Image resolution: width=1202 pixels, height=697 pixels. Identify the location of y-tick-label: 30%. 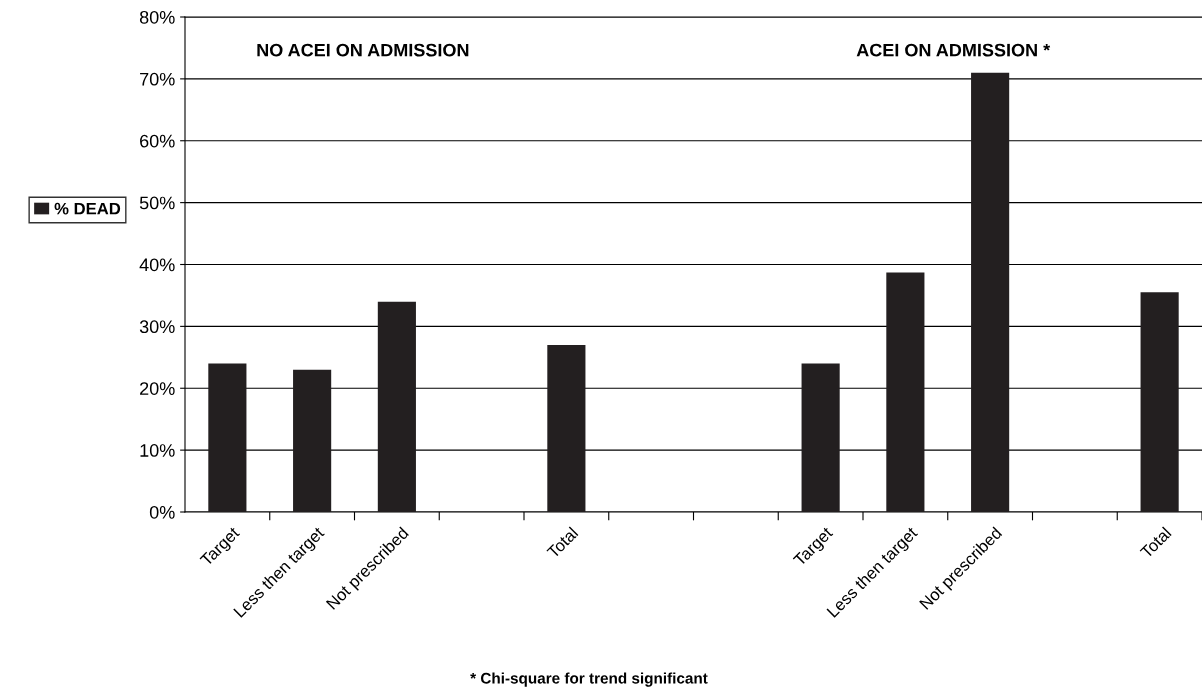
(157, 327).